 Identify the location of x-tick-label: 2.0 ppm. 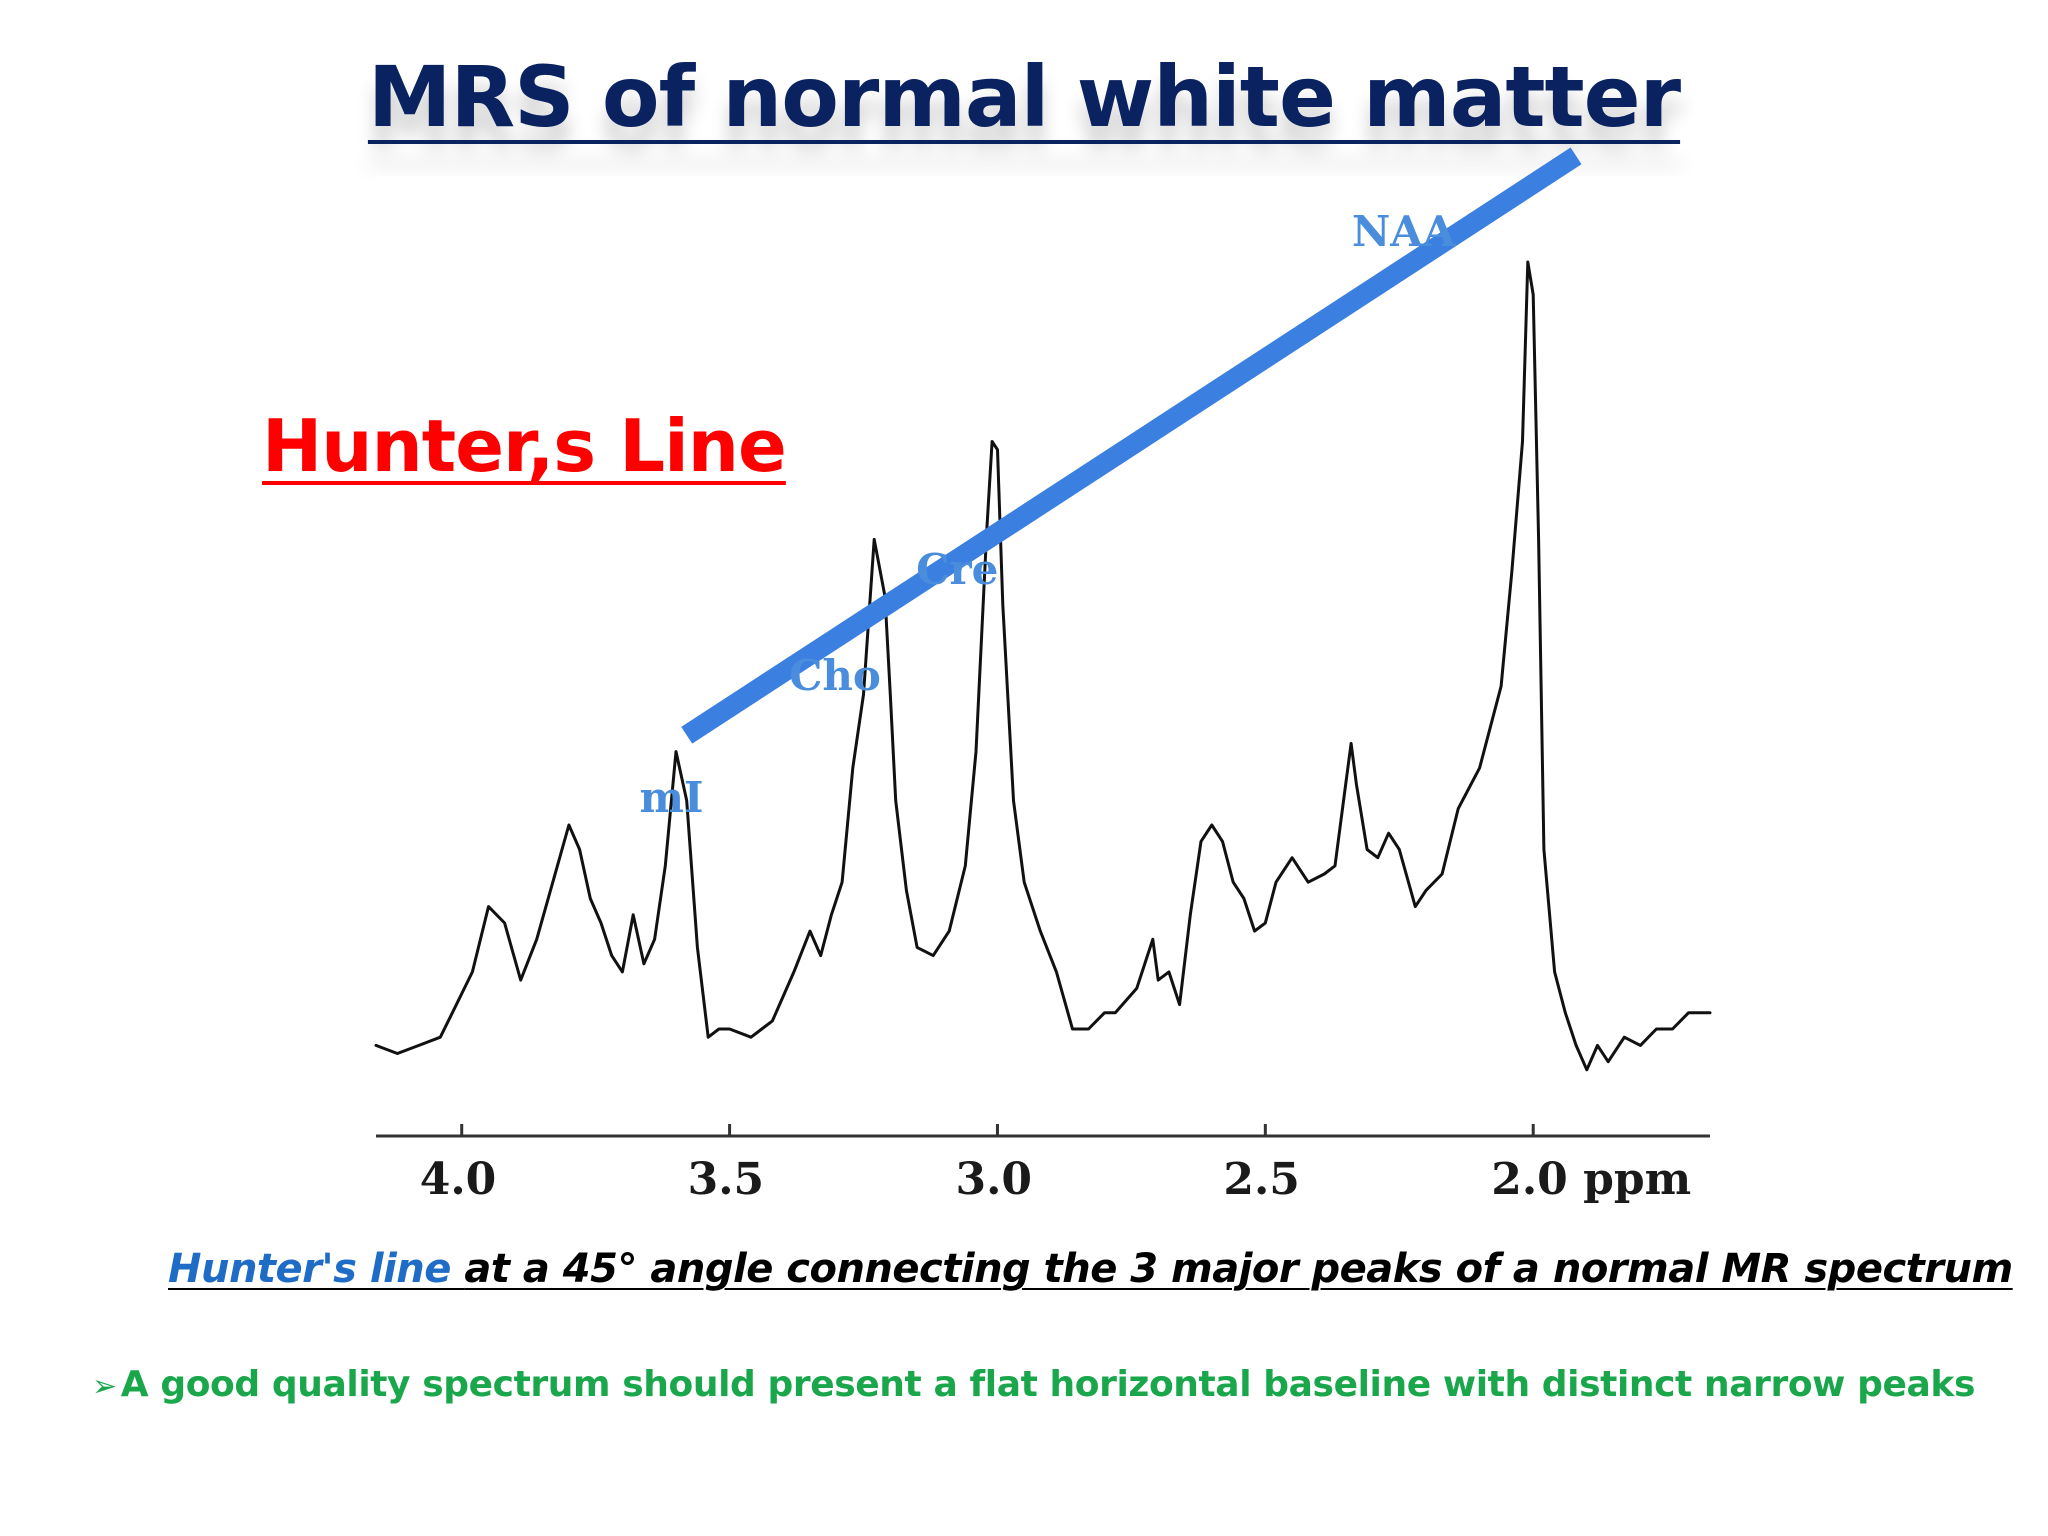
(1591, 1179).